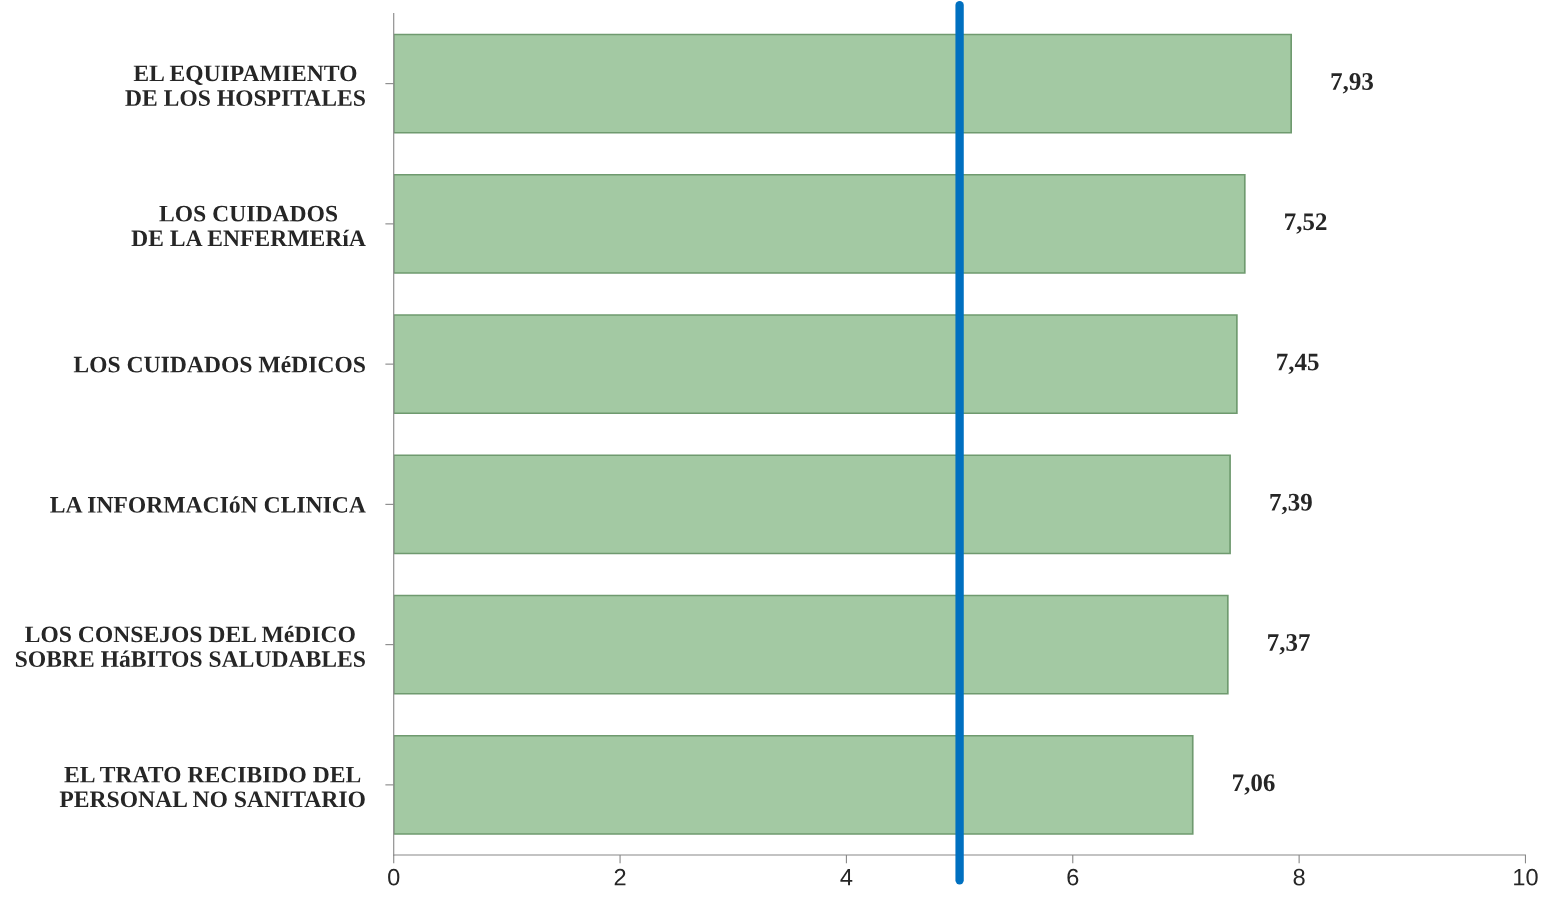 The width and height of the screenshot is (1544, 900). What do you see at coordinates (1298, 364) in the screenshot?
I see `data-label: 7,45` at bounding box center [1298, 364].